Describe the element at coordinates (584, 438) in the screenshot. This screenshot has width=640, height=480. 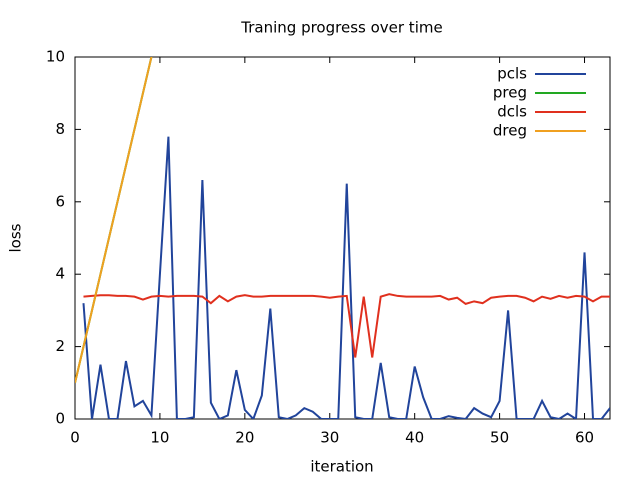
I see `x-tick-label: 60` at that location.